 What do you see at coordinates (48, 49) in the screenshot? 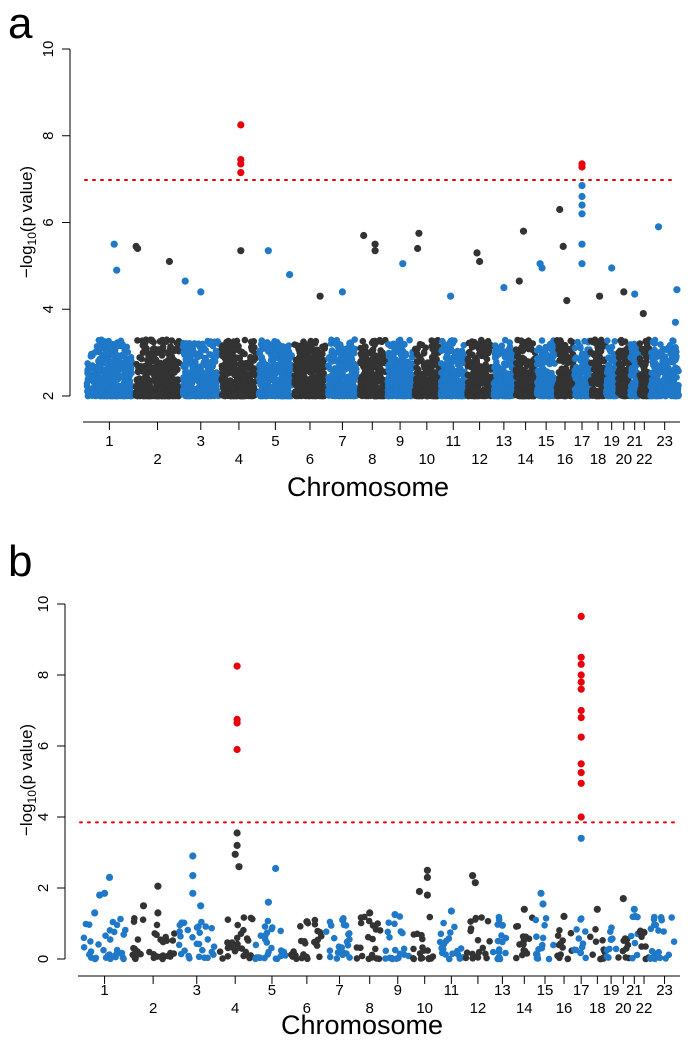
I see `y-tick-label: 10` at bounding box center [48, 49].